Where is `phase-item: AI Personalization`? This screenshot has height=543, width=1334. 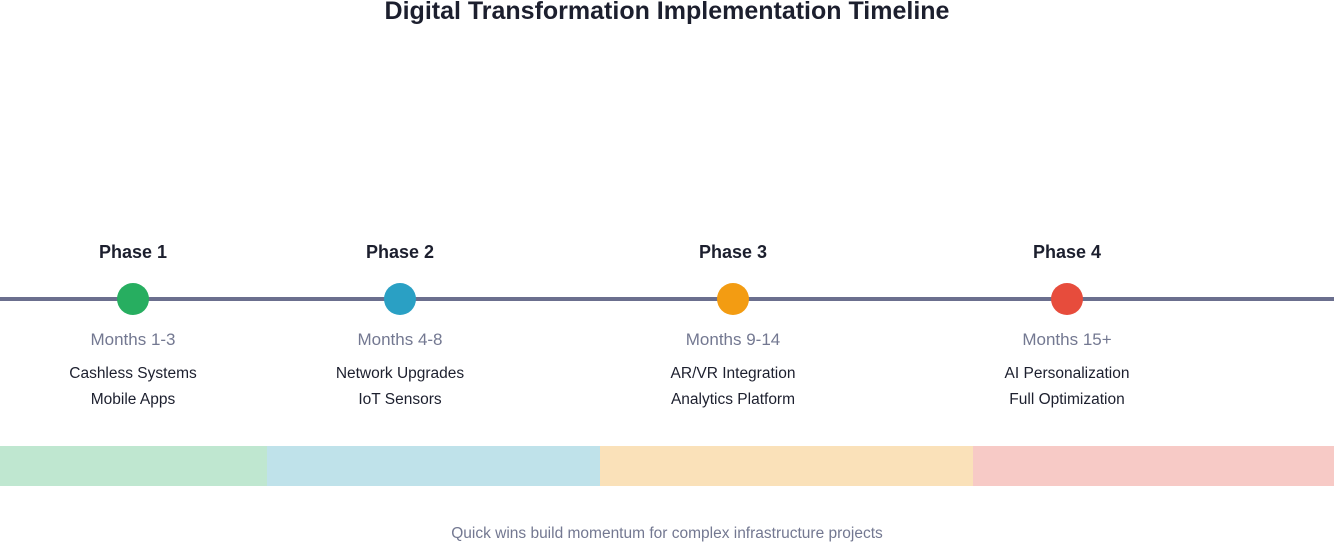
phase-item: AI Personalization is located at coordinates (1067, 373).